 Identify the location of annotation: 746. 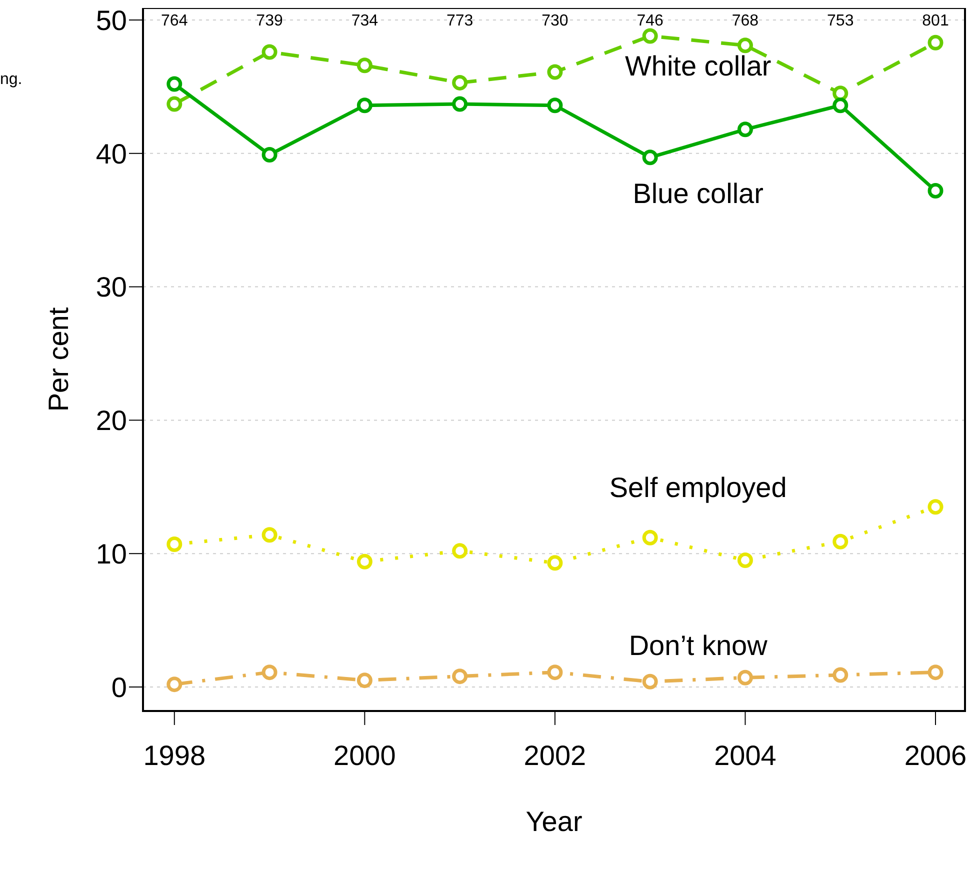
(650, 21).